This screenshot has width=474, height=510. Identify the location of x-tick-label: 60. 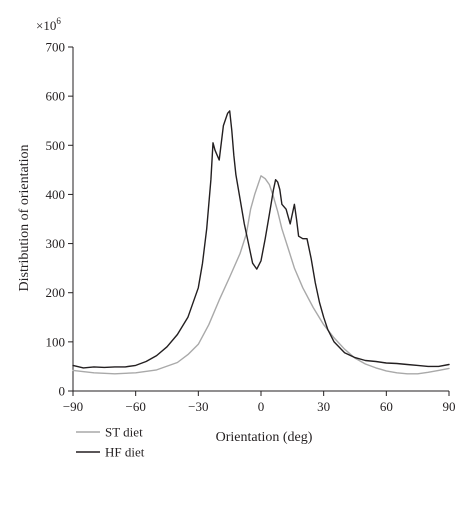
(386, 406).